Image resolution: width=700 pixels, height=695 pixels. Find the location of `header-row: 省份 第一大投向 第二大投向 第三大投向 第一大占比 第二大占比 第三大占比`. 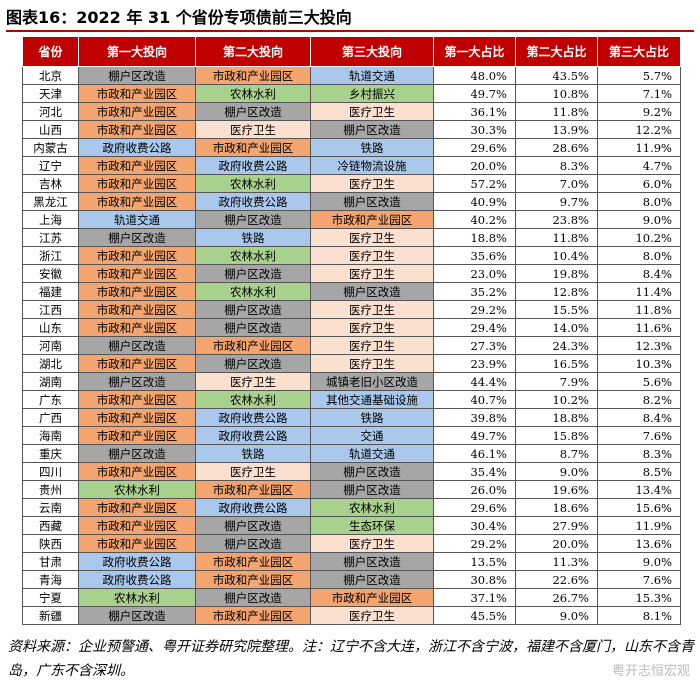

header-row: 省份 第一大投向 第二大投向 第三大投向 第一大占比 第二大占比 第三大占比 is located at coordinates (351, 51).